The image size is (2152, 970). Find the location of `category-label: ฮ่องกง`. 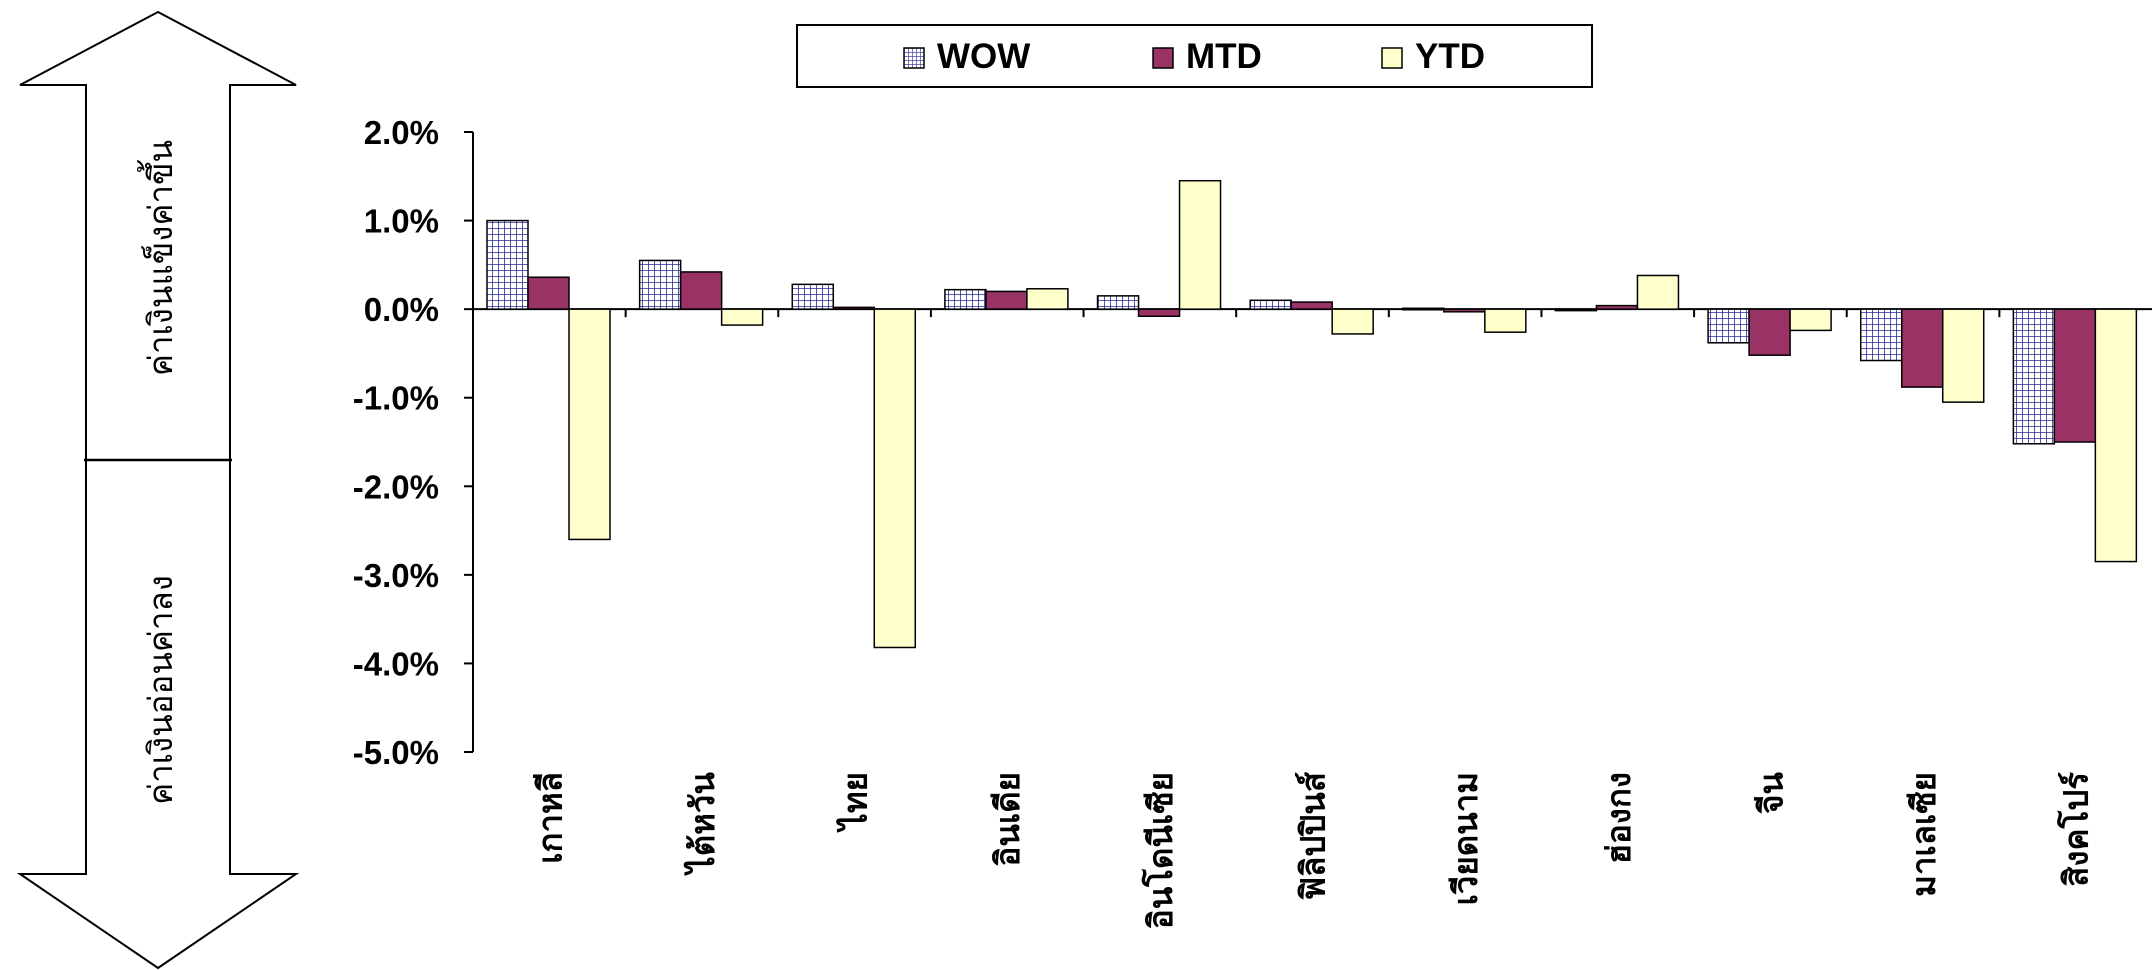

category-label: ฮ่องกง is located at coordinates (1618, 818).